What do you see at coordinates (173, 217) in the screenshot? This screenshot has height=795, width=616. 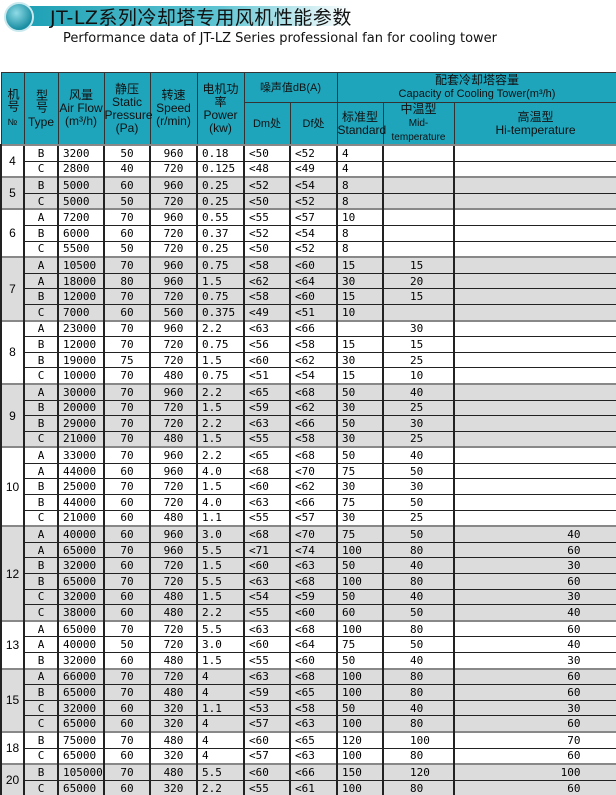 I see `cell-speed: 960` at bounding box center [173, 217].